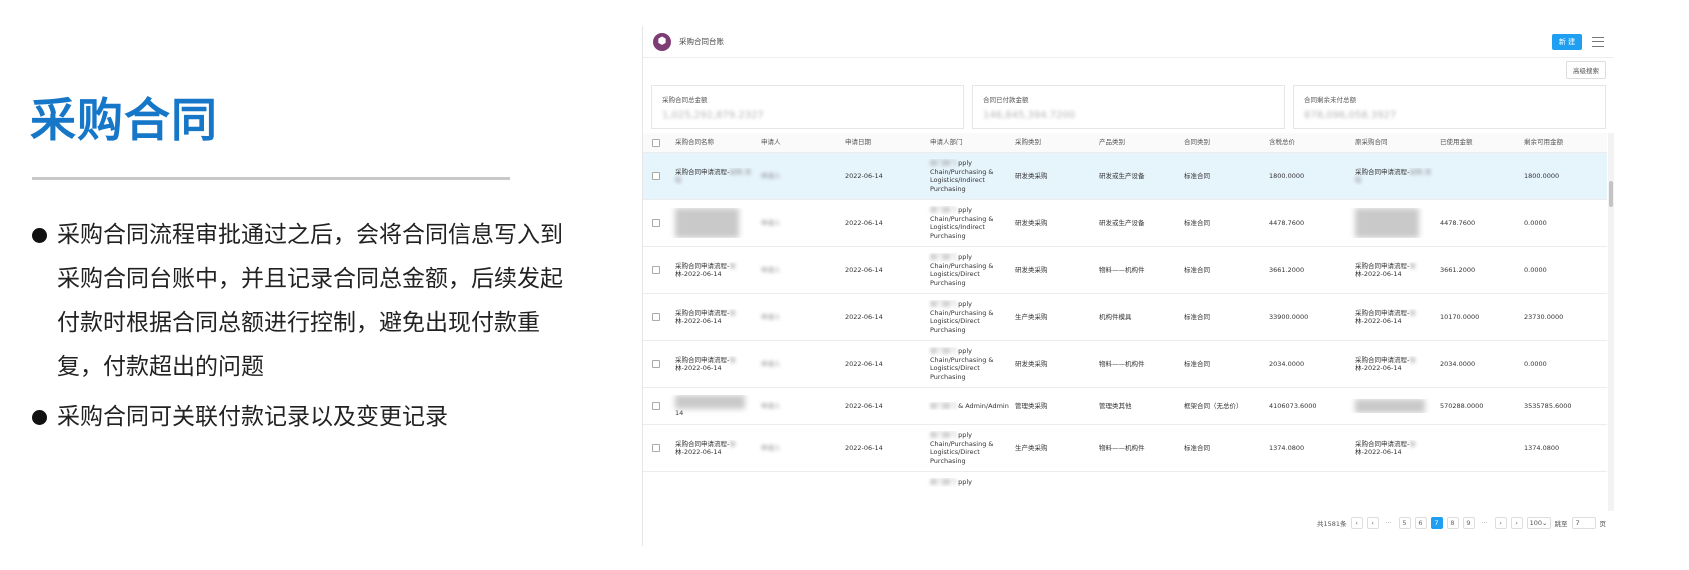  Describe the element at coordinates (1548, 405) in the screenshot. I see `remaining-amount-cell: 3535785.6000` at that location.